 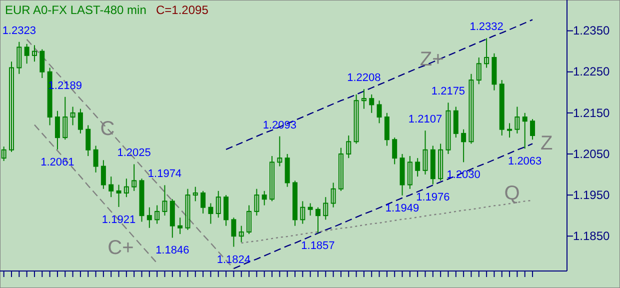 I want to click on y-tick-label: 1.1950, so click(x=591, y=195).